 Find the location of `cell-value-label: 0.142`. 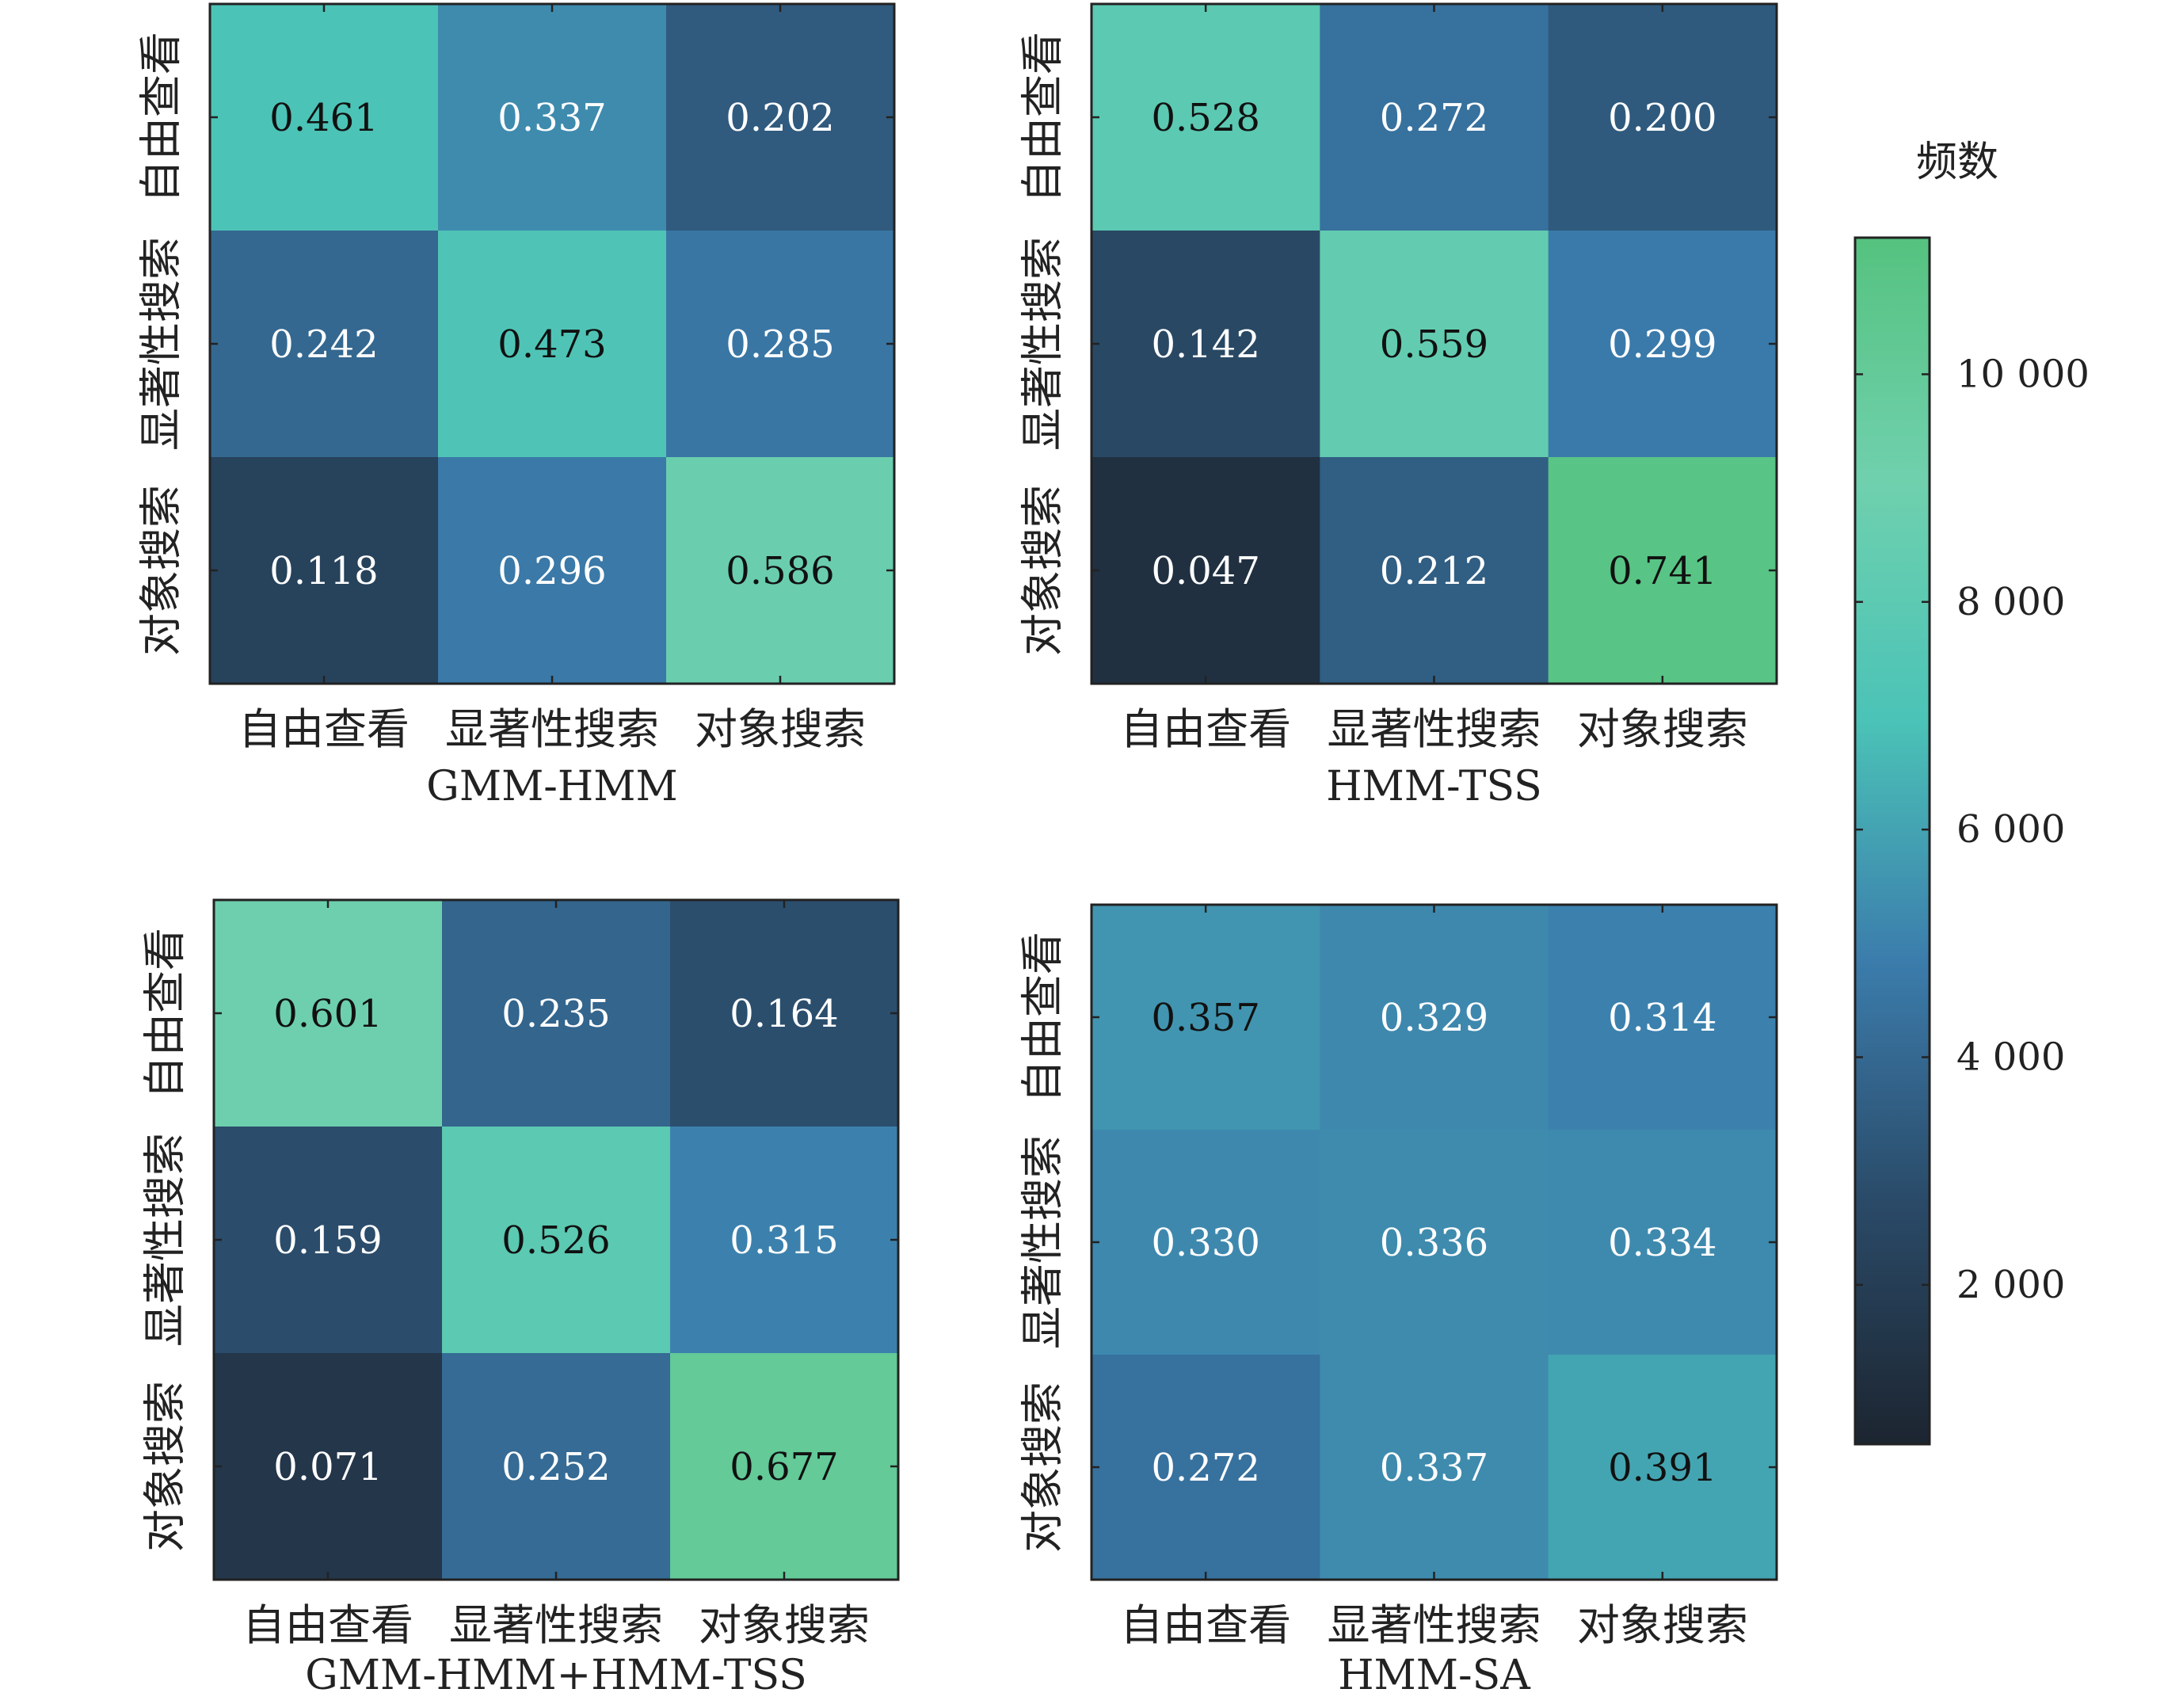

cell-value-label: 0.142 is located at coordinates (1205, 344).